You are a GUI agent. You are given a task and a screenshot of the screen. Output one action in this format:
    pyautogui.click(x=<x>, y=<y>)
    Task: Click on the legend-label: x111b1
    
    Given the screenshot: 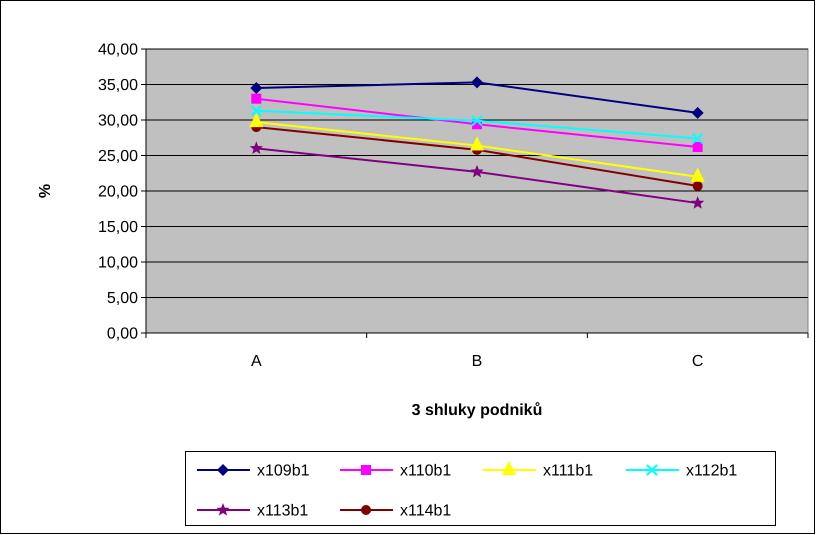 What is the action you would take?
    pyautogui.click(x=568, y=471)
    